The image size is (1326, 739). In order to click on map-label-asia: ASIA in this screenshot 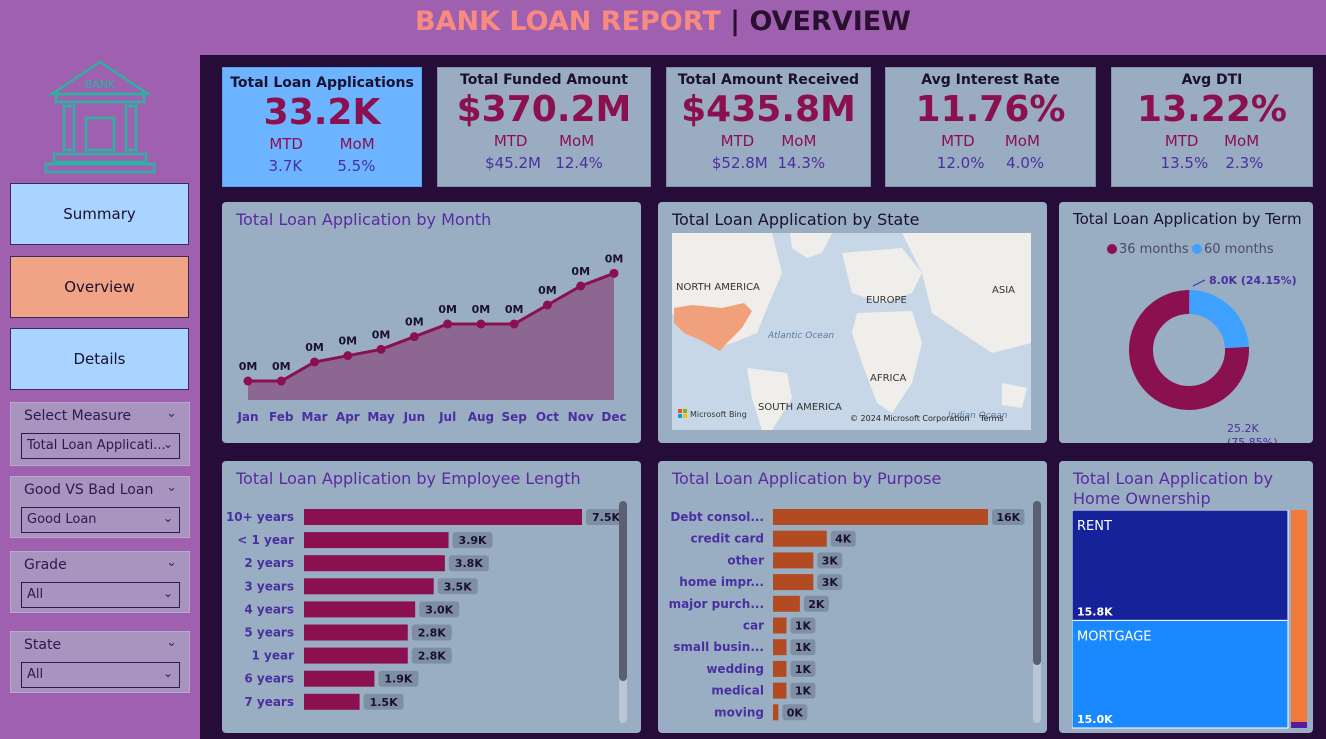, I will do `click(1003, 290)`.